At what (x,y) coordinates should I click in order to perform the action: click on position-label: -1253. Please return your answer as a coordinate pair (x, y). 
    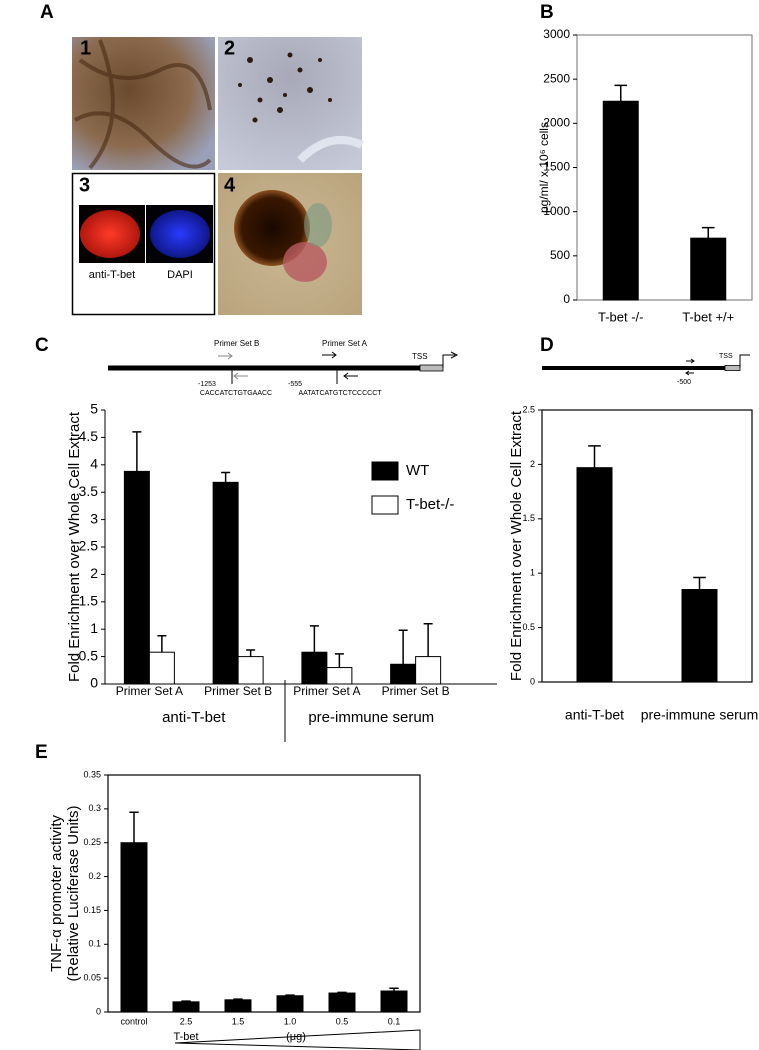
    Looking at the image, I should click on (207, 384).